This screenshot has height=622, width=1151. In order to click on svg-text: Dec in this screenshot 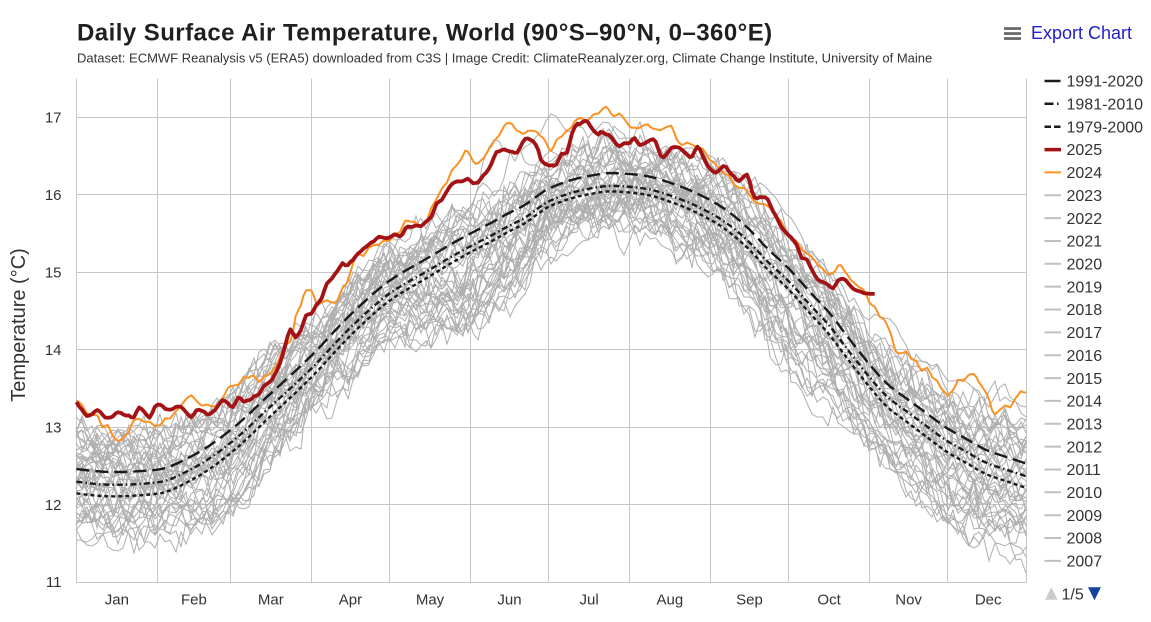, I will do `click(988, 600)`.